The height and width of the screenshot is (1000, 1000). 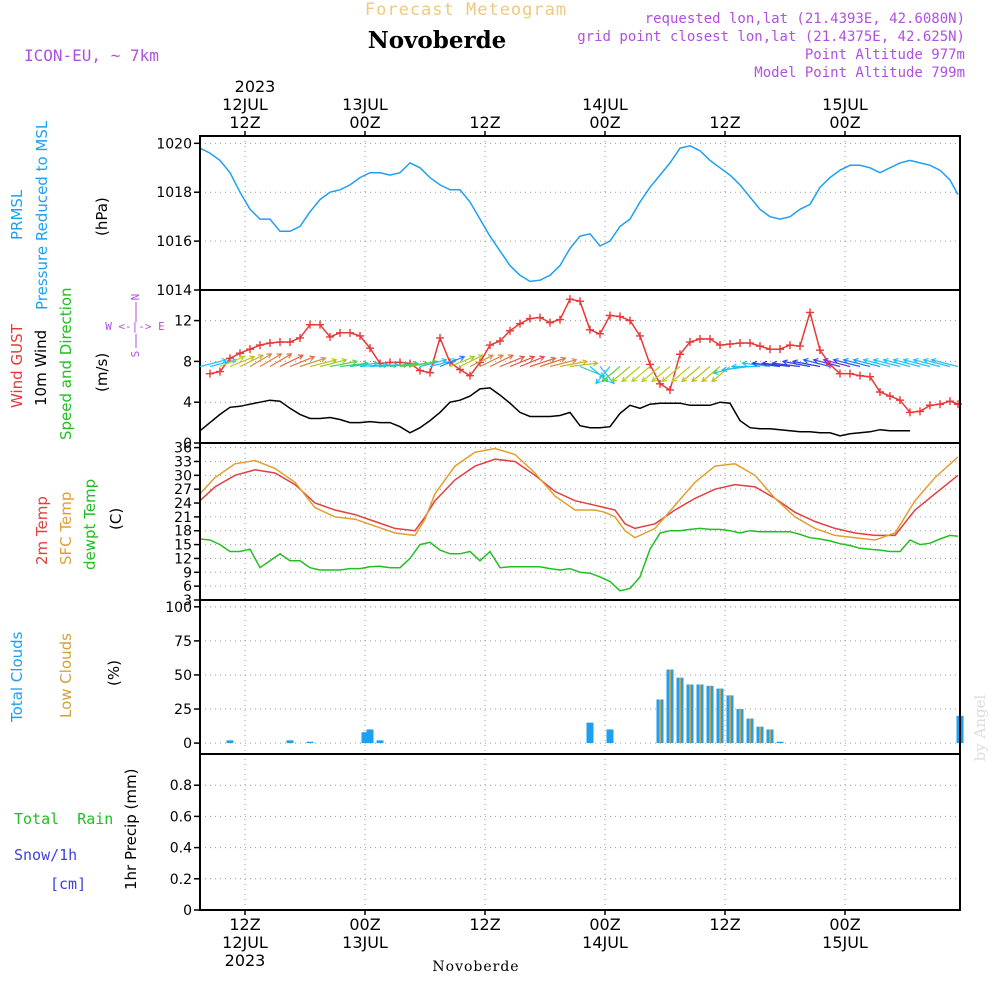 What do you see at coordinates (135, 326) in the screenshot?
I see `compass-we: W <-|-> E` at bounding box center [135, 326].